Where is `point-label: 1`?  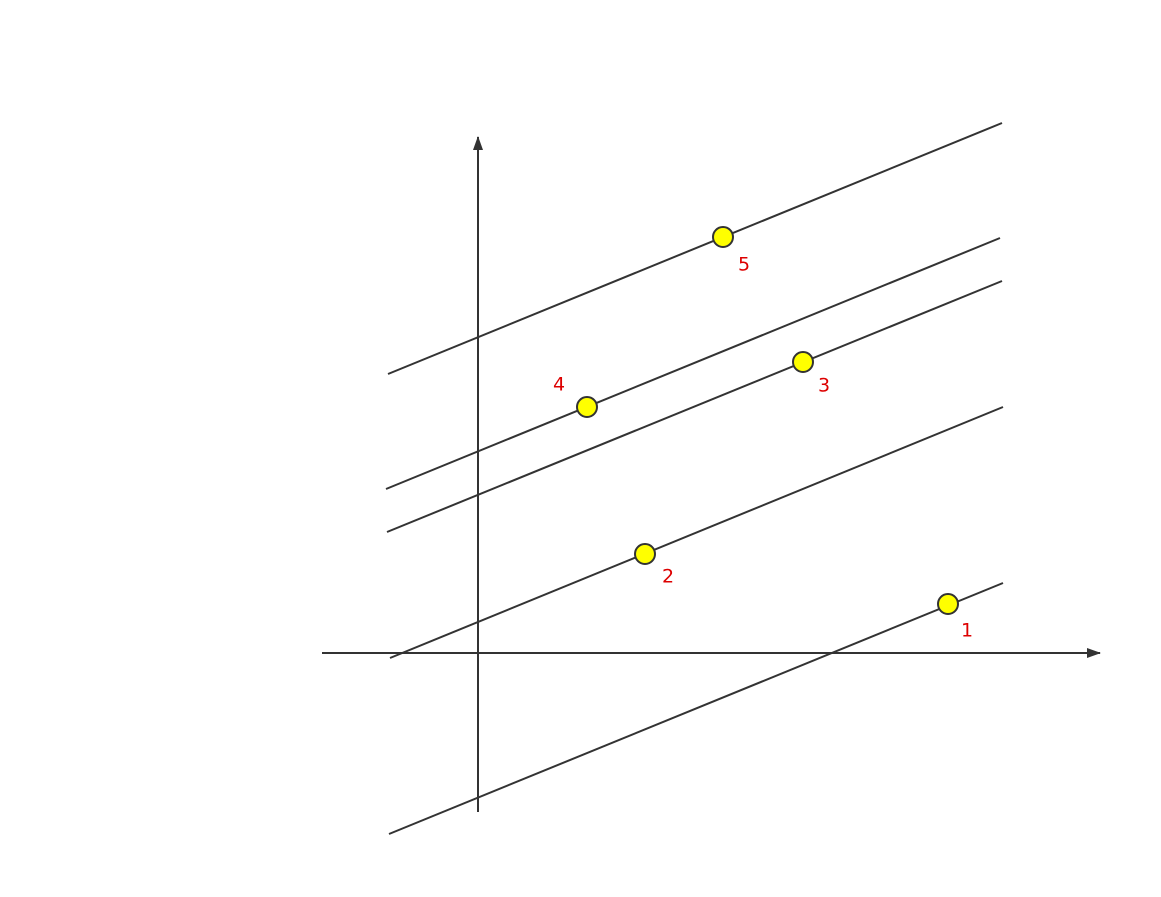 point-label: 1 is located at coordinates (967, 631).